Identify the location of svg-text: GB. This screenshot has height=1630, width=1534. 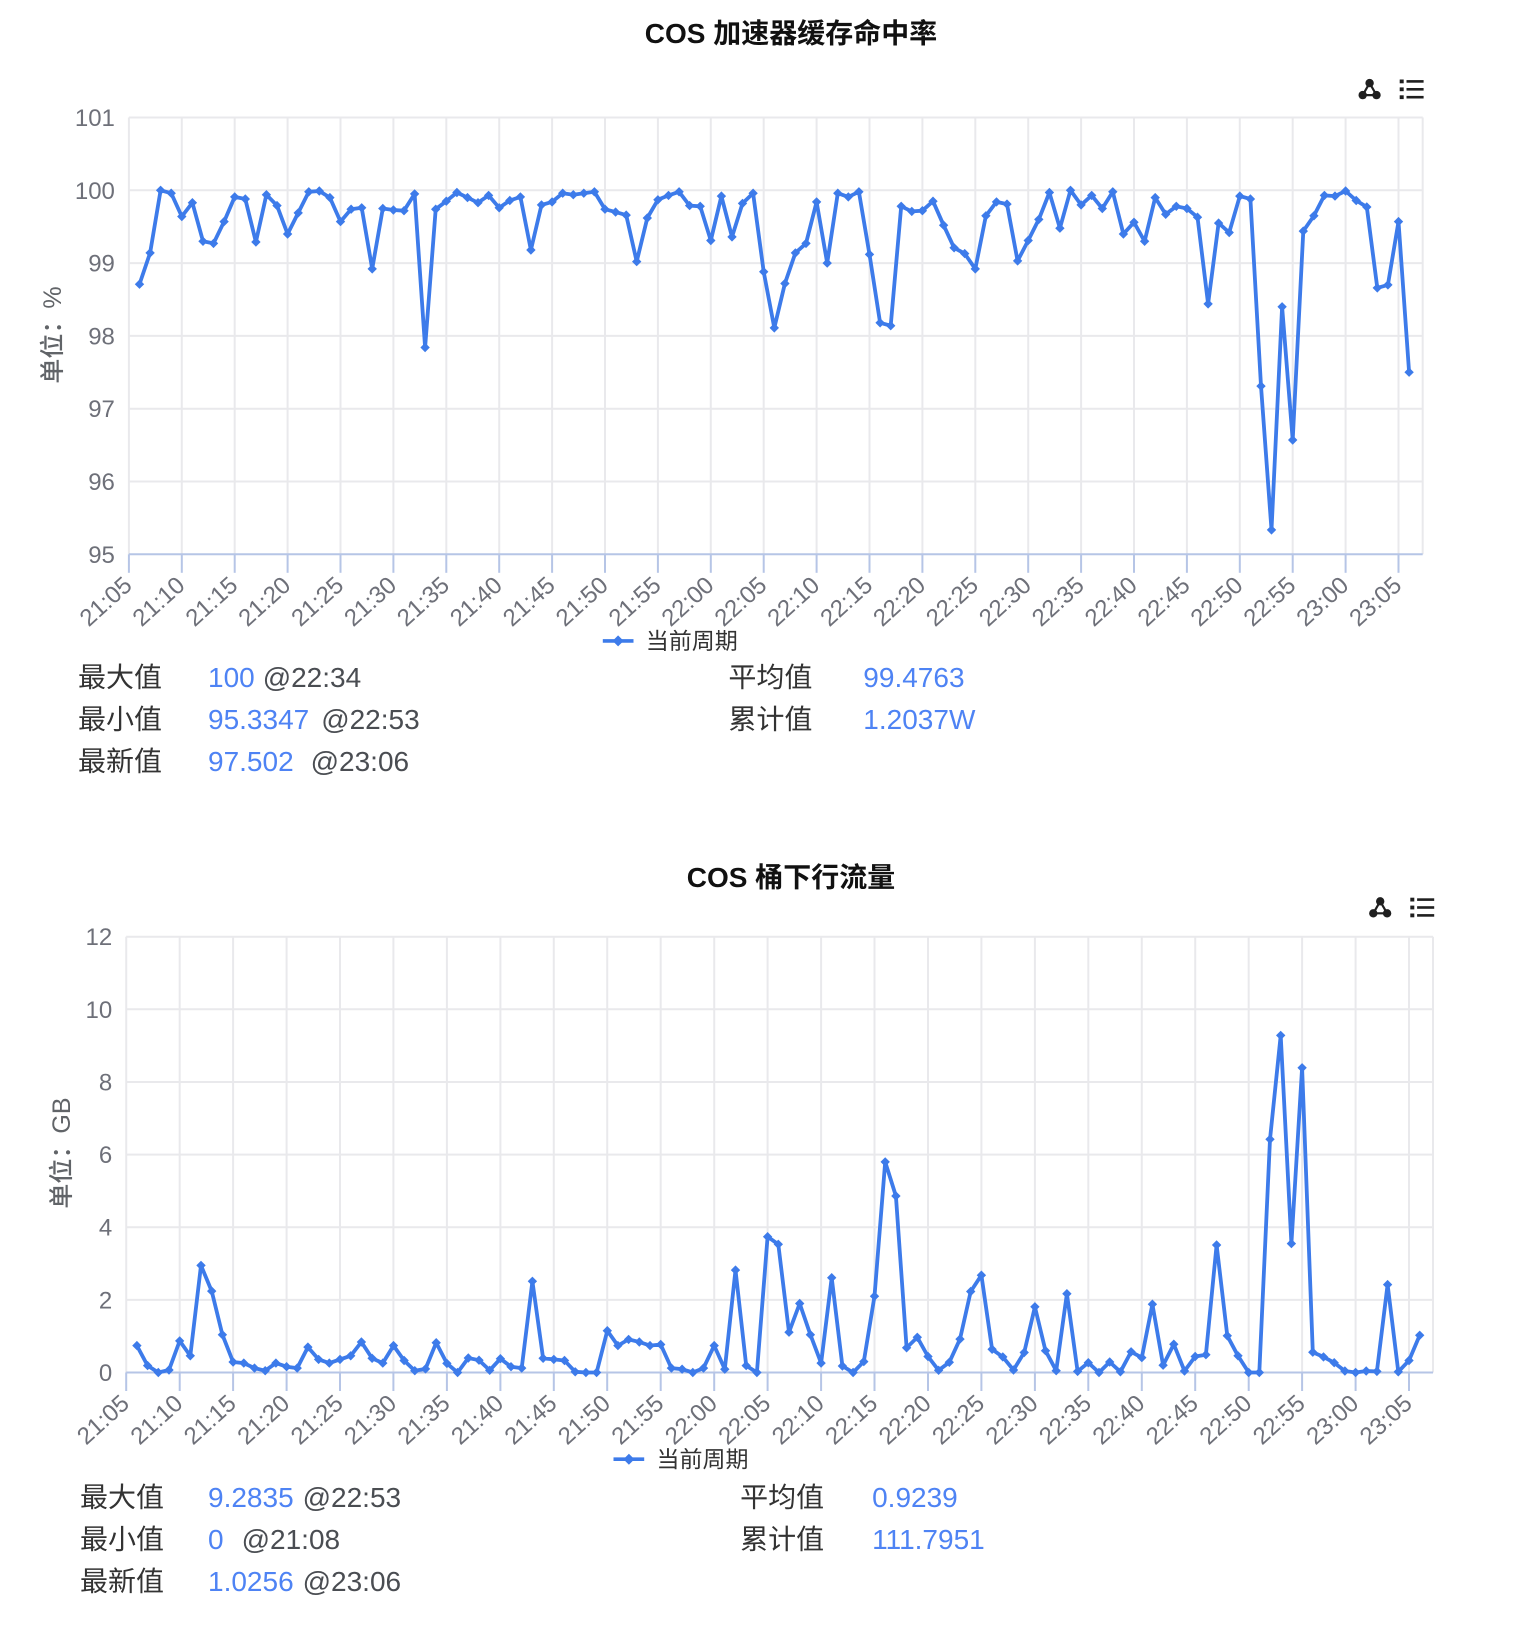
(62, 1115).